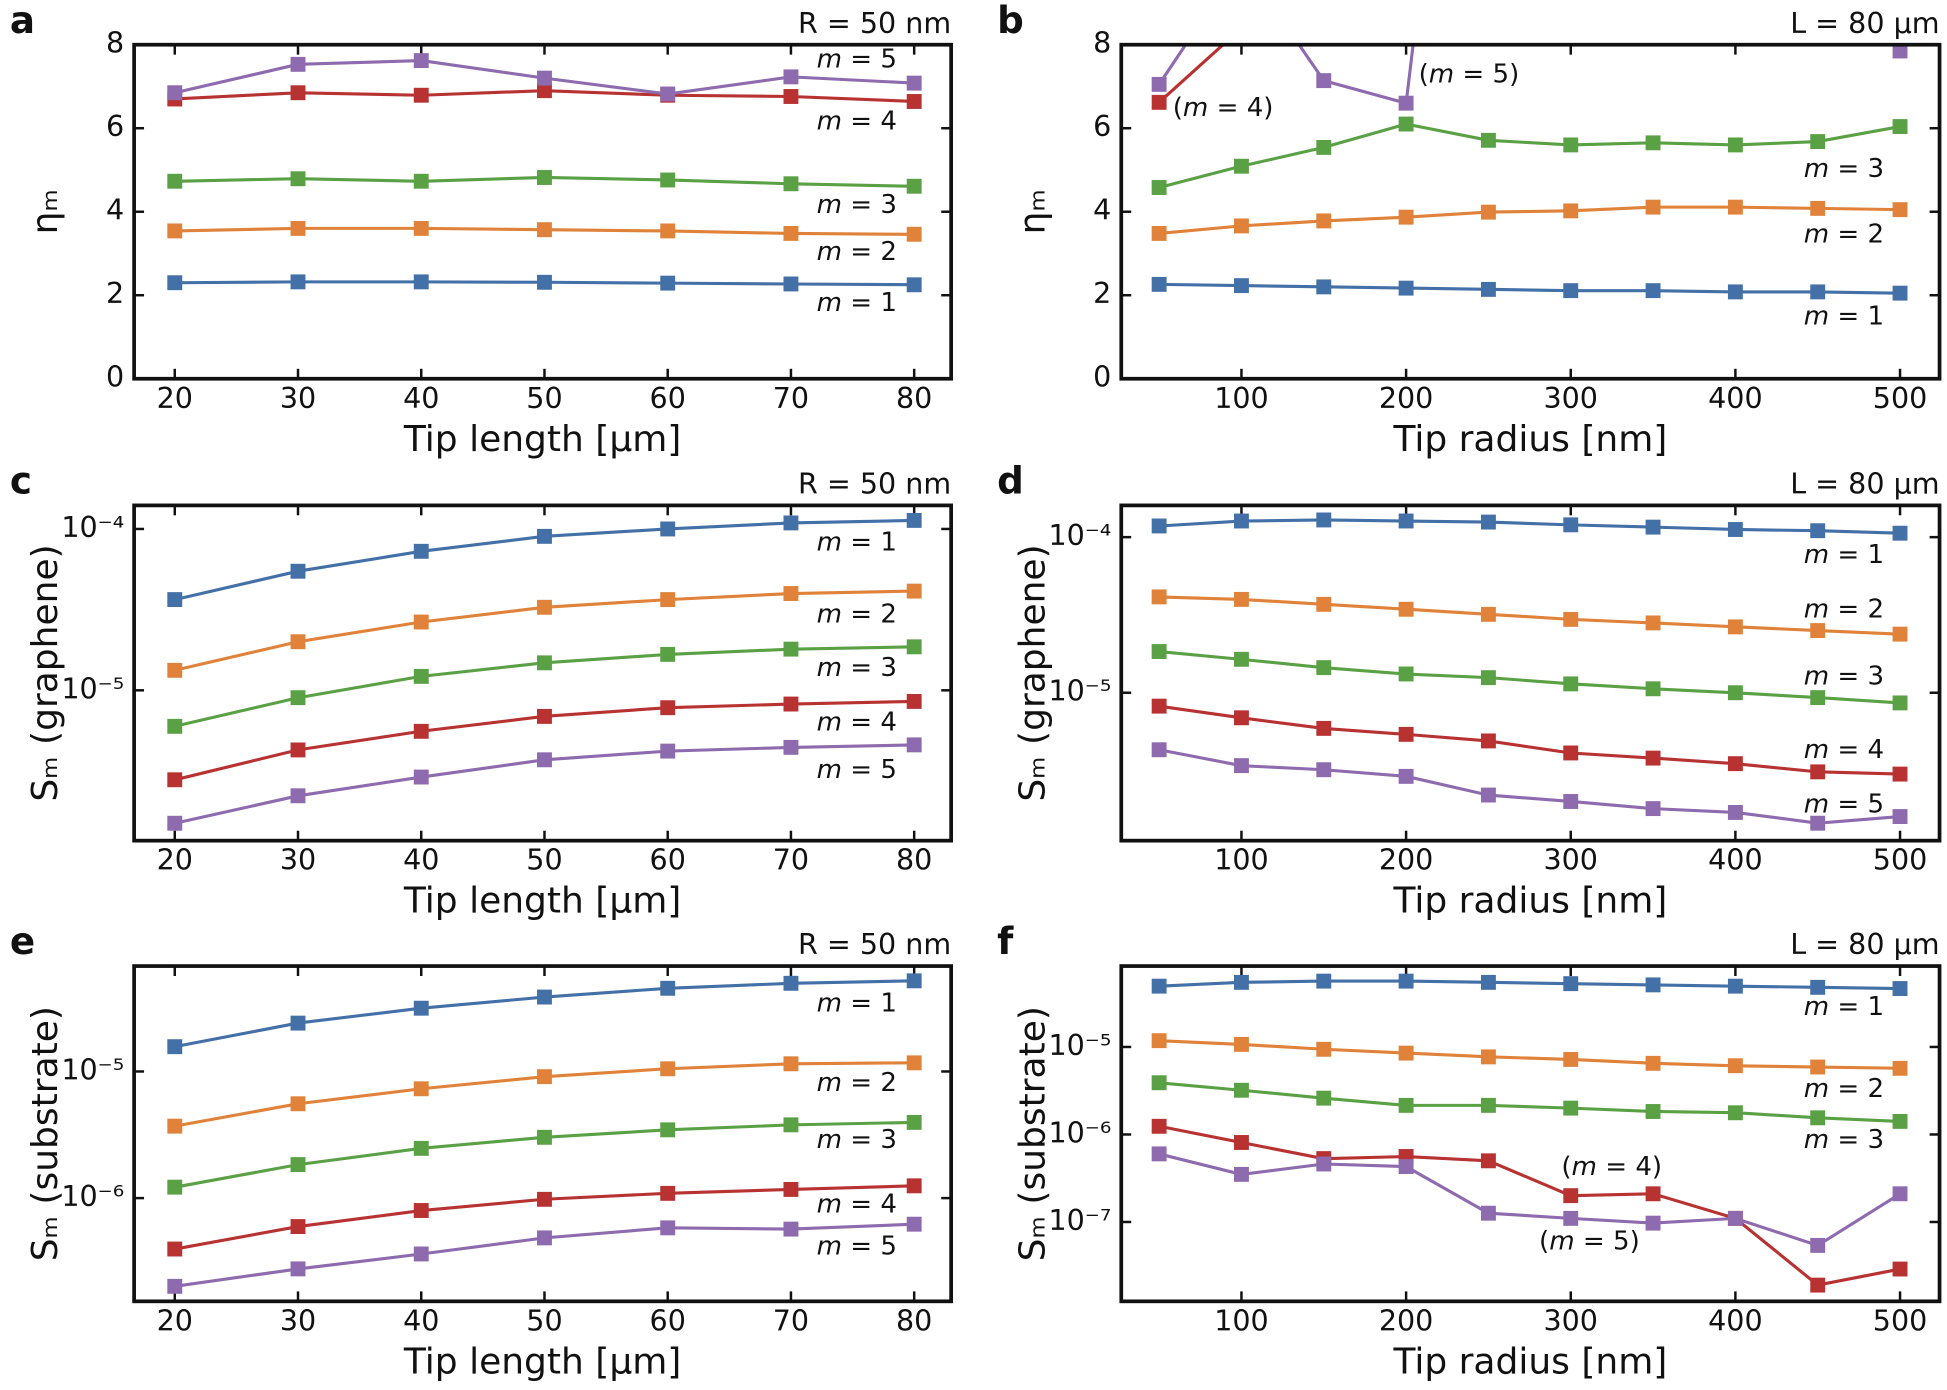  I want to click on y-axis-label: Sₘ (graphene), so click(45, 672).